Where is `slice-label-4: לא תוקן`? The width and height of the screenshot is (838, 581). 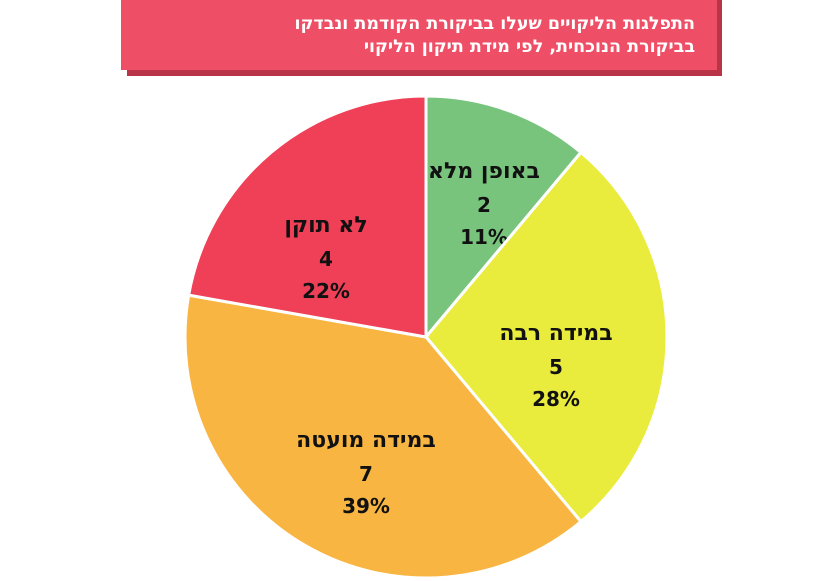
slice-label-4: לא תוקן is located at coordinates (325, 225).